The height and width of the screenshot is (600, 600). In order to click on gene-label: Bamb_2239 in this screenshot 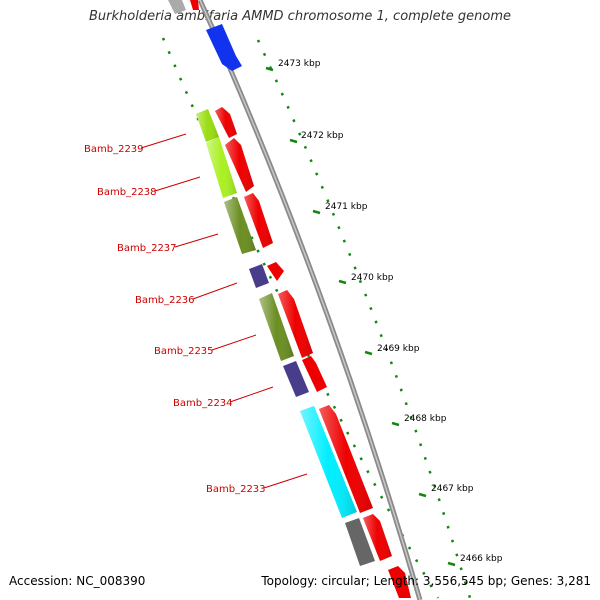, I will do `click(114, 149)`.